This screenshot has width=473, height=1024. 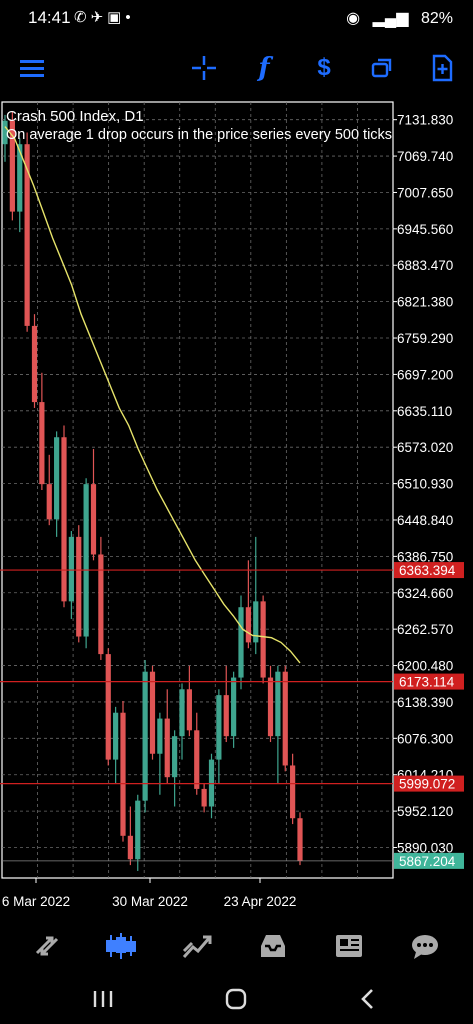 I want to click on signal-icon: ▂▄▆, so click(x=390, y=18).